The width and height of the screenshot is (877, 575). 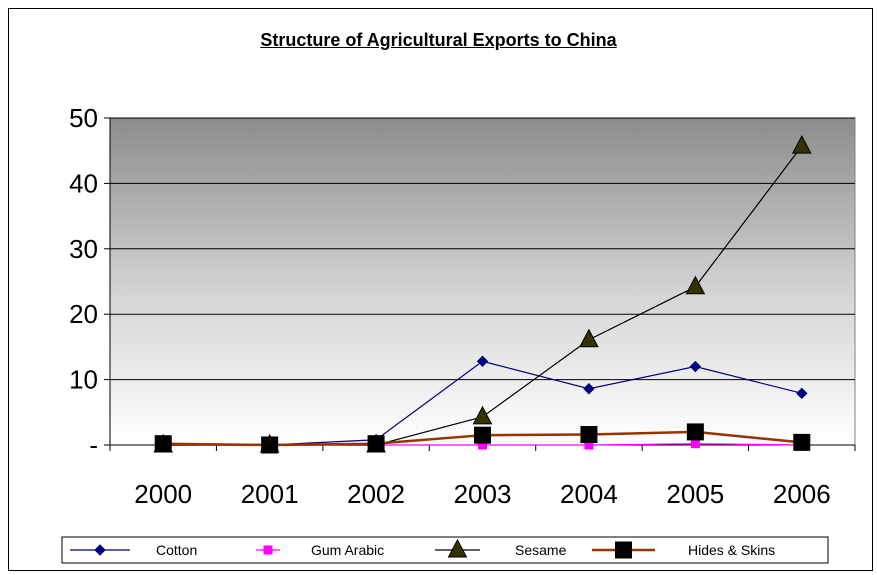 What do you see at coordinates (483, 494) in the screenshot?
I see `x-tick-label: 2003` at bounding box center [483, 494].